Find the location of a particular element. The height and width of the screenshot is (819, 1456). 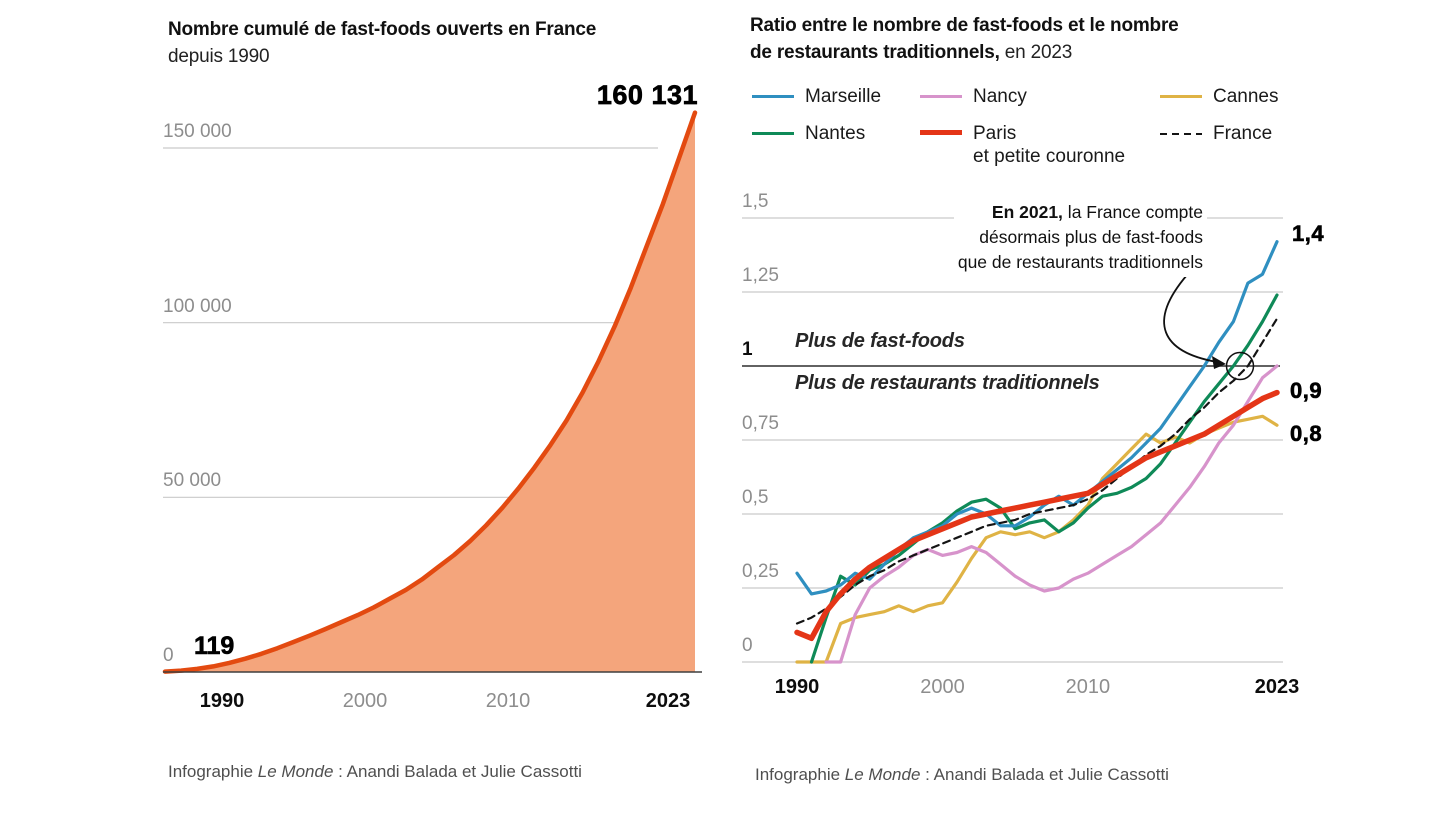

annotation-line3: que de restaurants traditionnels is located at coordinates (1080, 262).